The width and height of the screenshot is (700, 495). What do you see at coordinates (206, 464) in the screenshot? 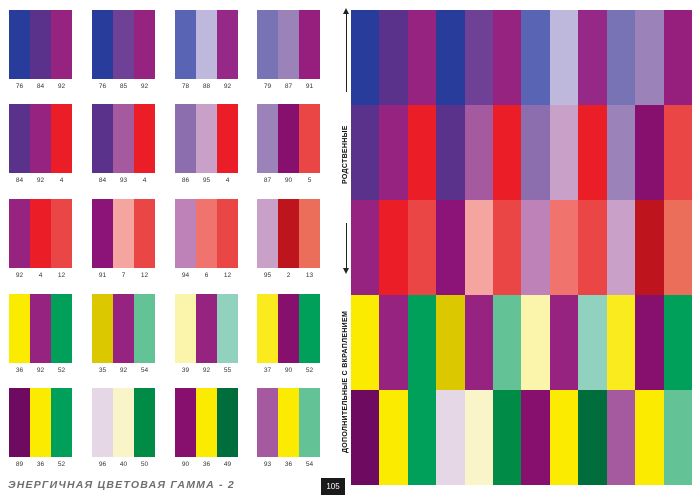
I see `swatch-number: 36` at bounding box center [206, 464].